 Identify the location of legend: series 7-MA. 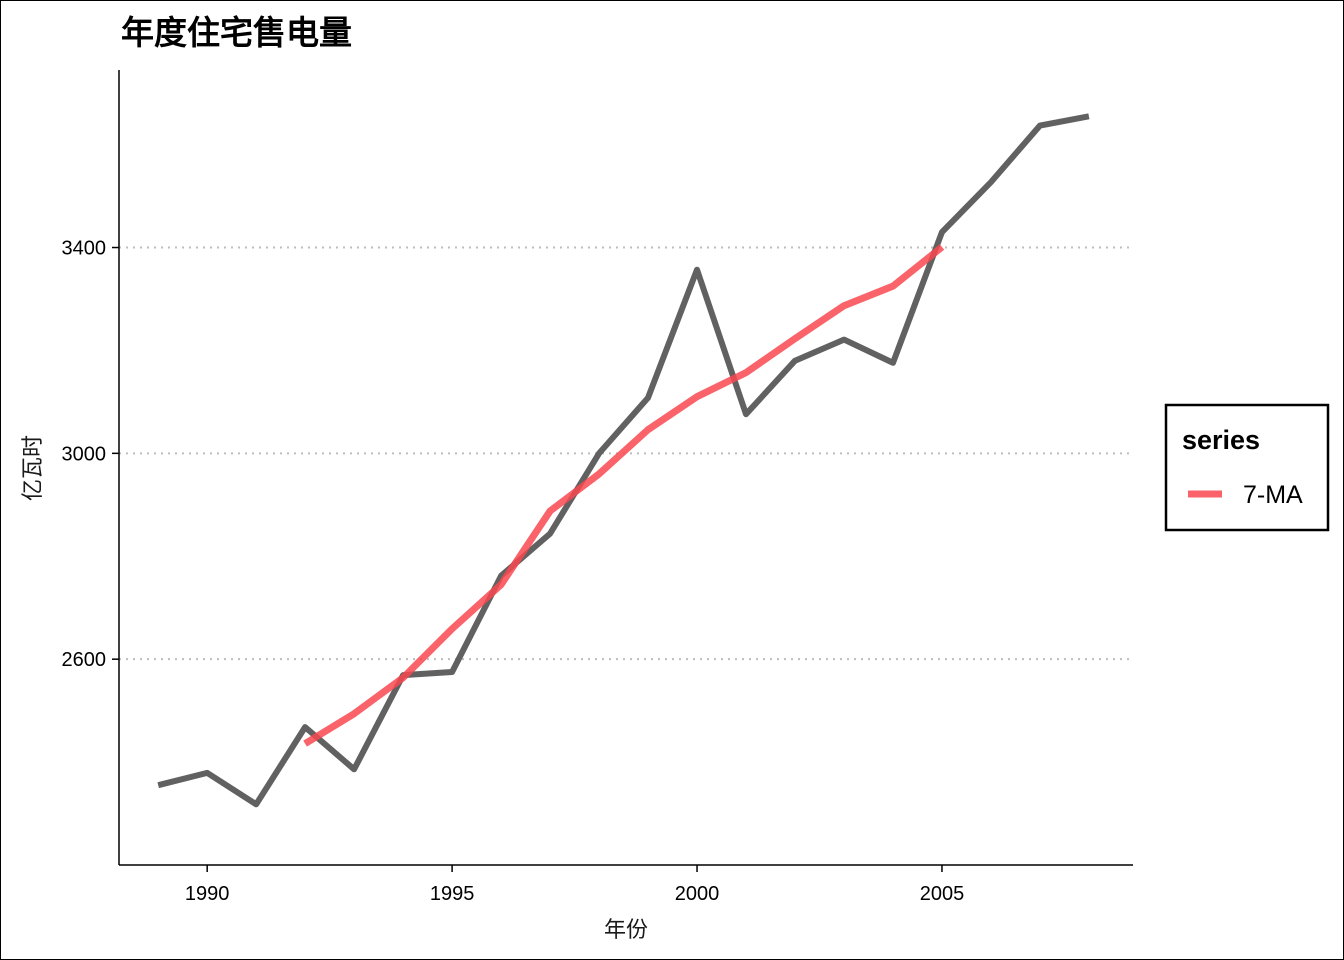
(1247, 467).